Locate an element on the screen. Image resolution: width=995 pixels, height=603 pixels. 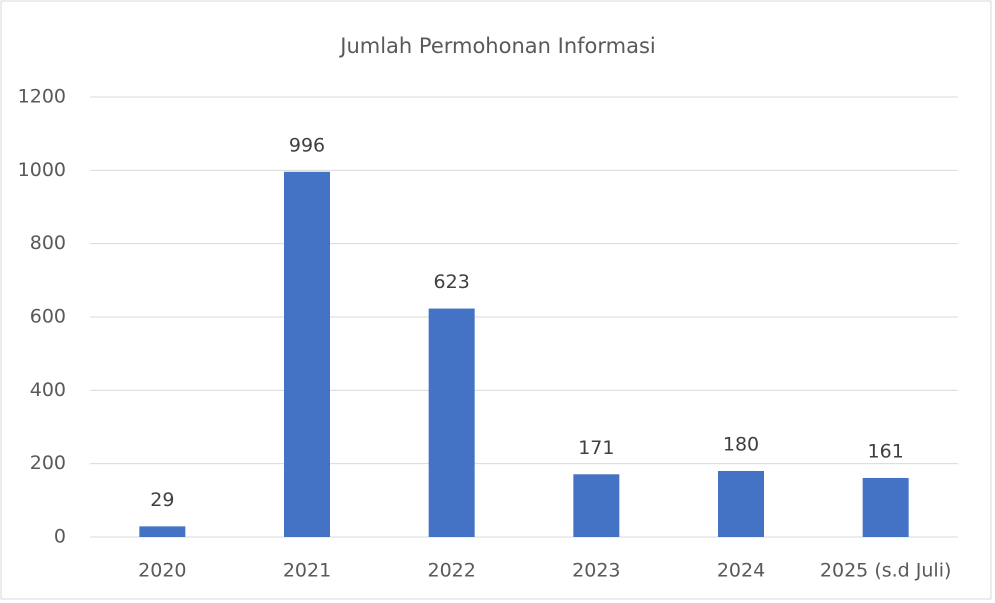
x-tick-label: 2024 is located at coordinates (741, 571).